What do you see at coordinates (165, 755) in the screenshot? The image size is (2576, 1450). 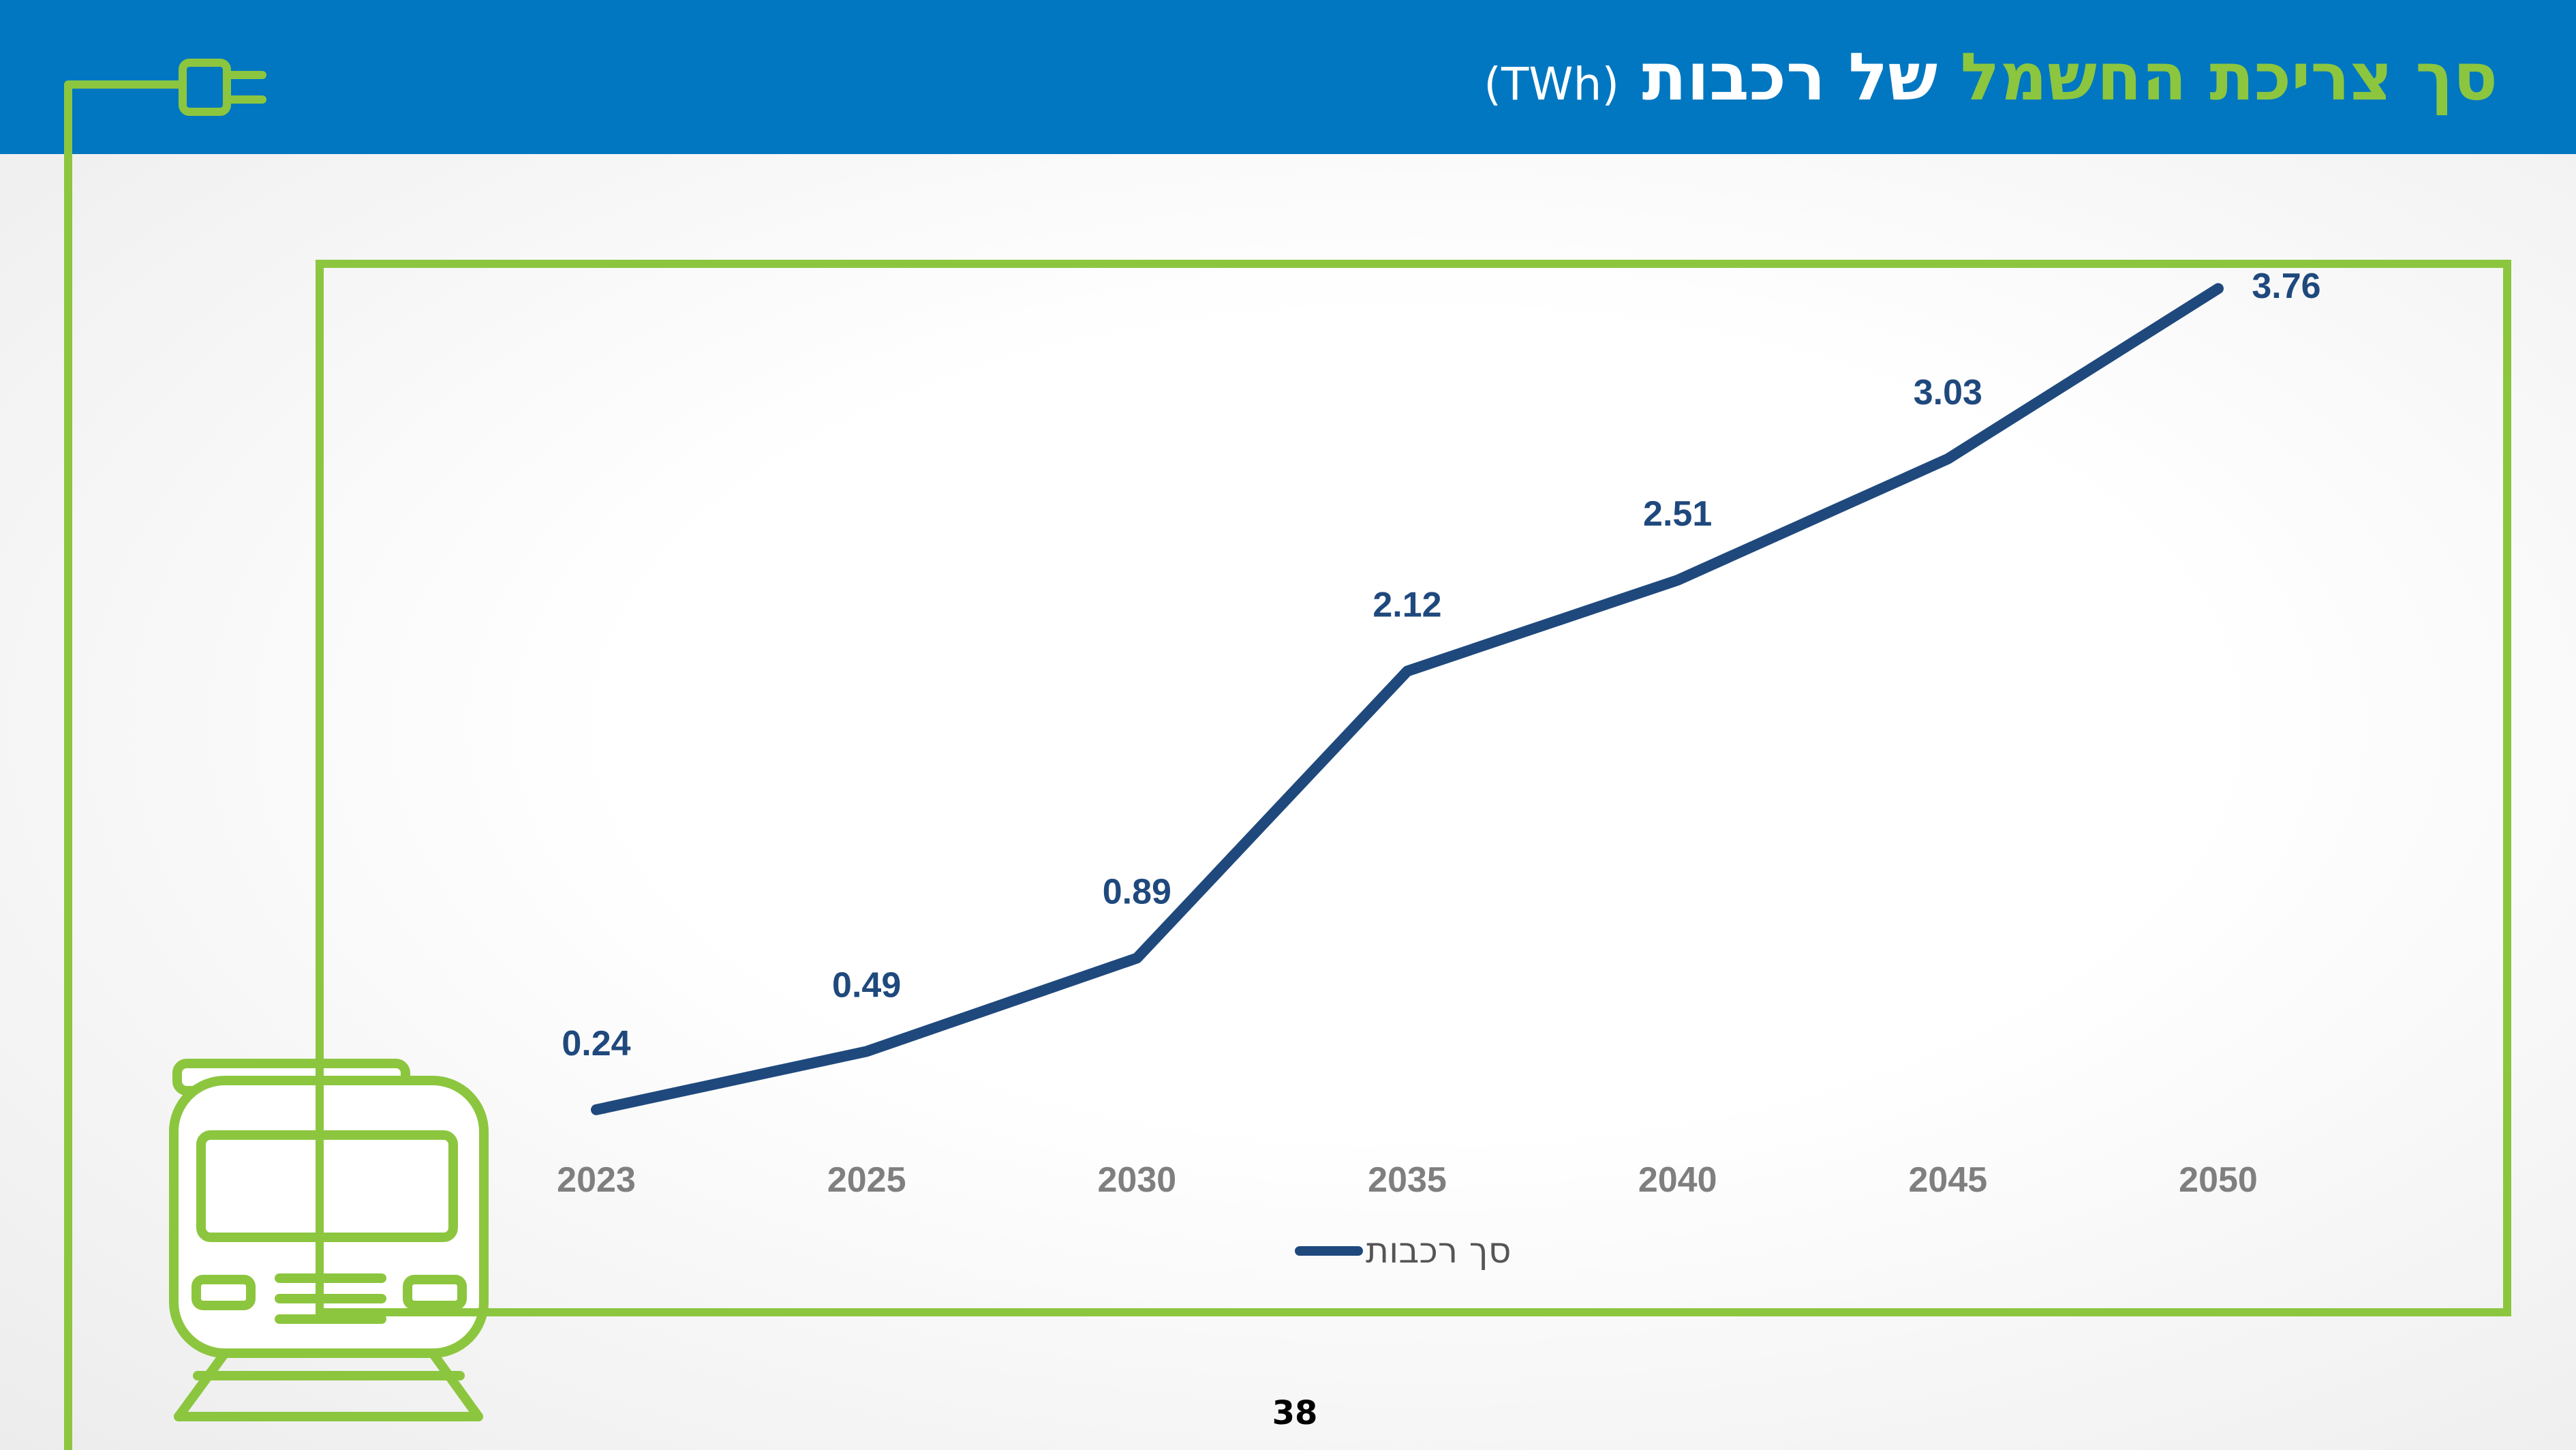 I see `plug-icon` at bounding box center [165, 755].